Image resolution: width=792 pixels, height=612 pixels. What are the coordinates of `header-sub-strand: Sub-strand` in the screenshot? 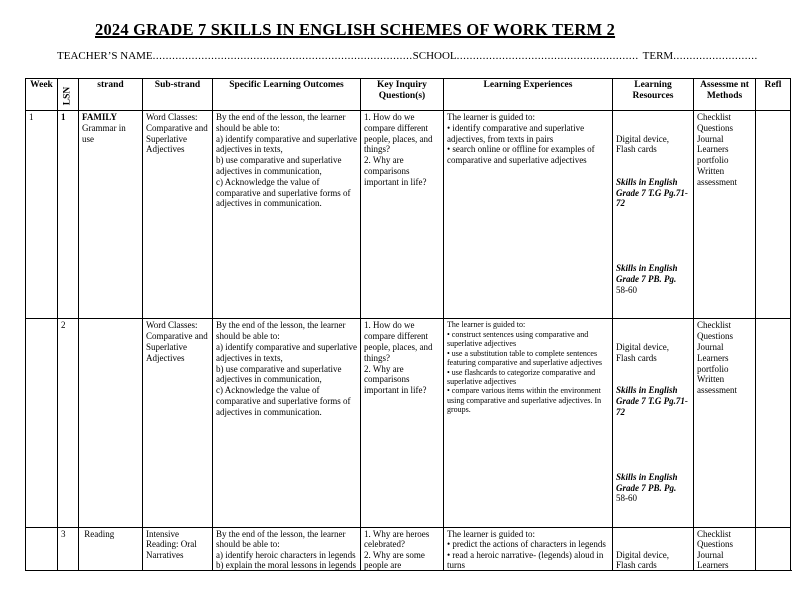 It's located at (177, 94).